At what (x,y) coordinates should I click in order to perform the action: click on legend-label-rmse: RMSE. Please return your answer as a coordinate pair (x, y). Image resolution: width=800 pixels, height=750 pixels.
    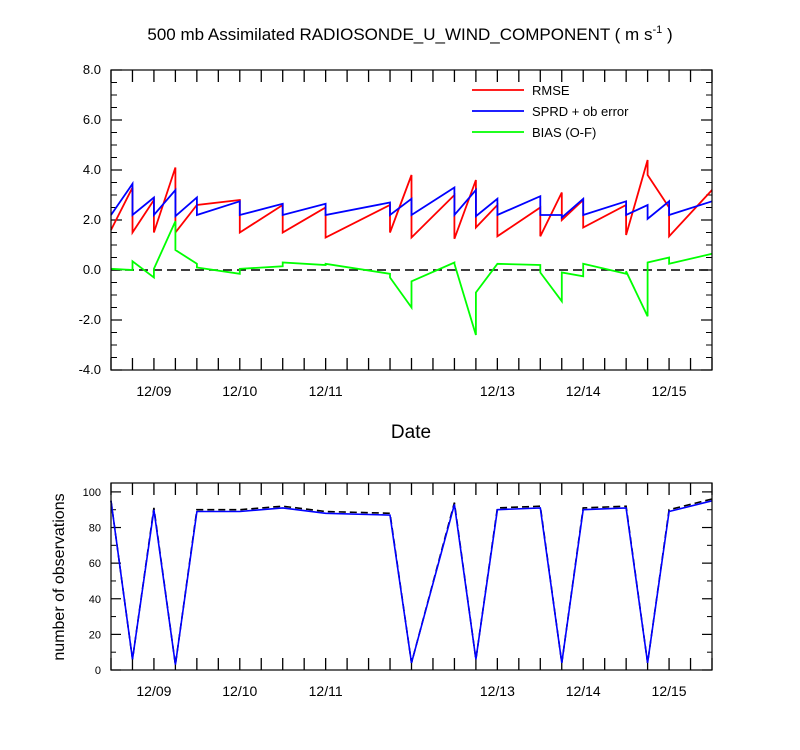
    Looking at the image, I should click on (551, 90).